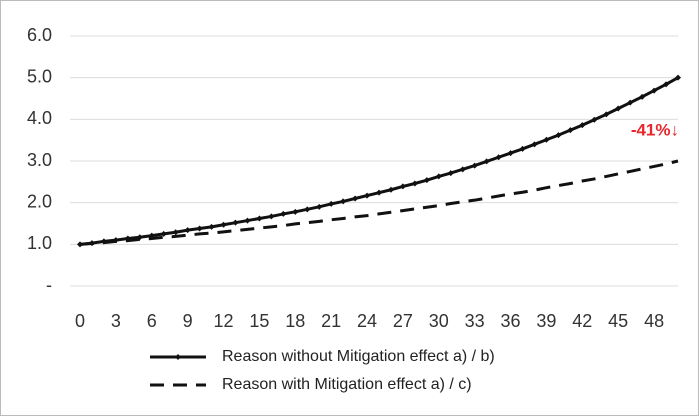  Describe the element at coordinates (475, 321) in the screenshot. I see `x-tick-label: 33` at that location.